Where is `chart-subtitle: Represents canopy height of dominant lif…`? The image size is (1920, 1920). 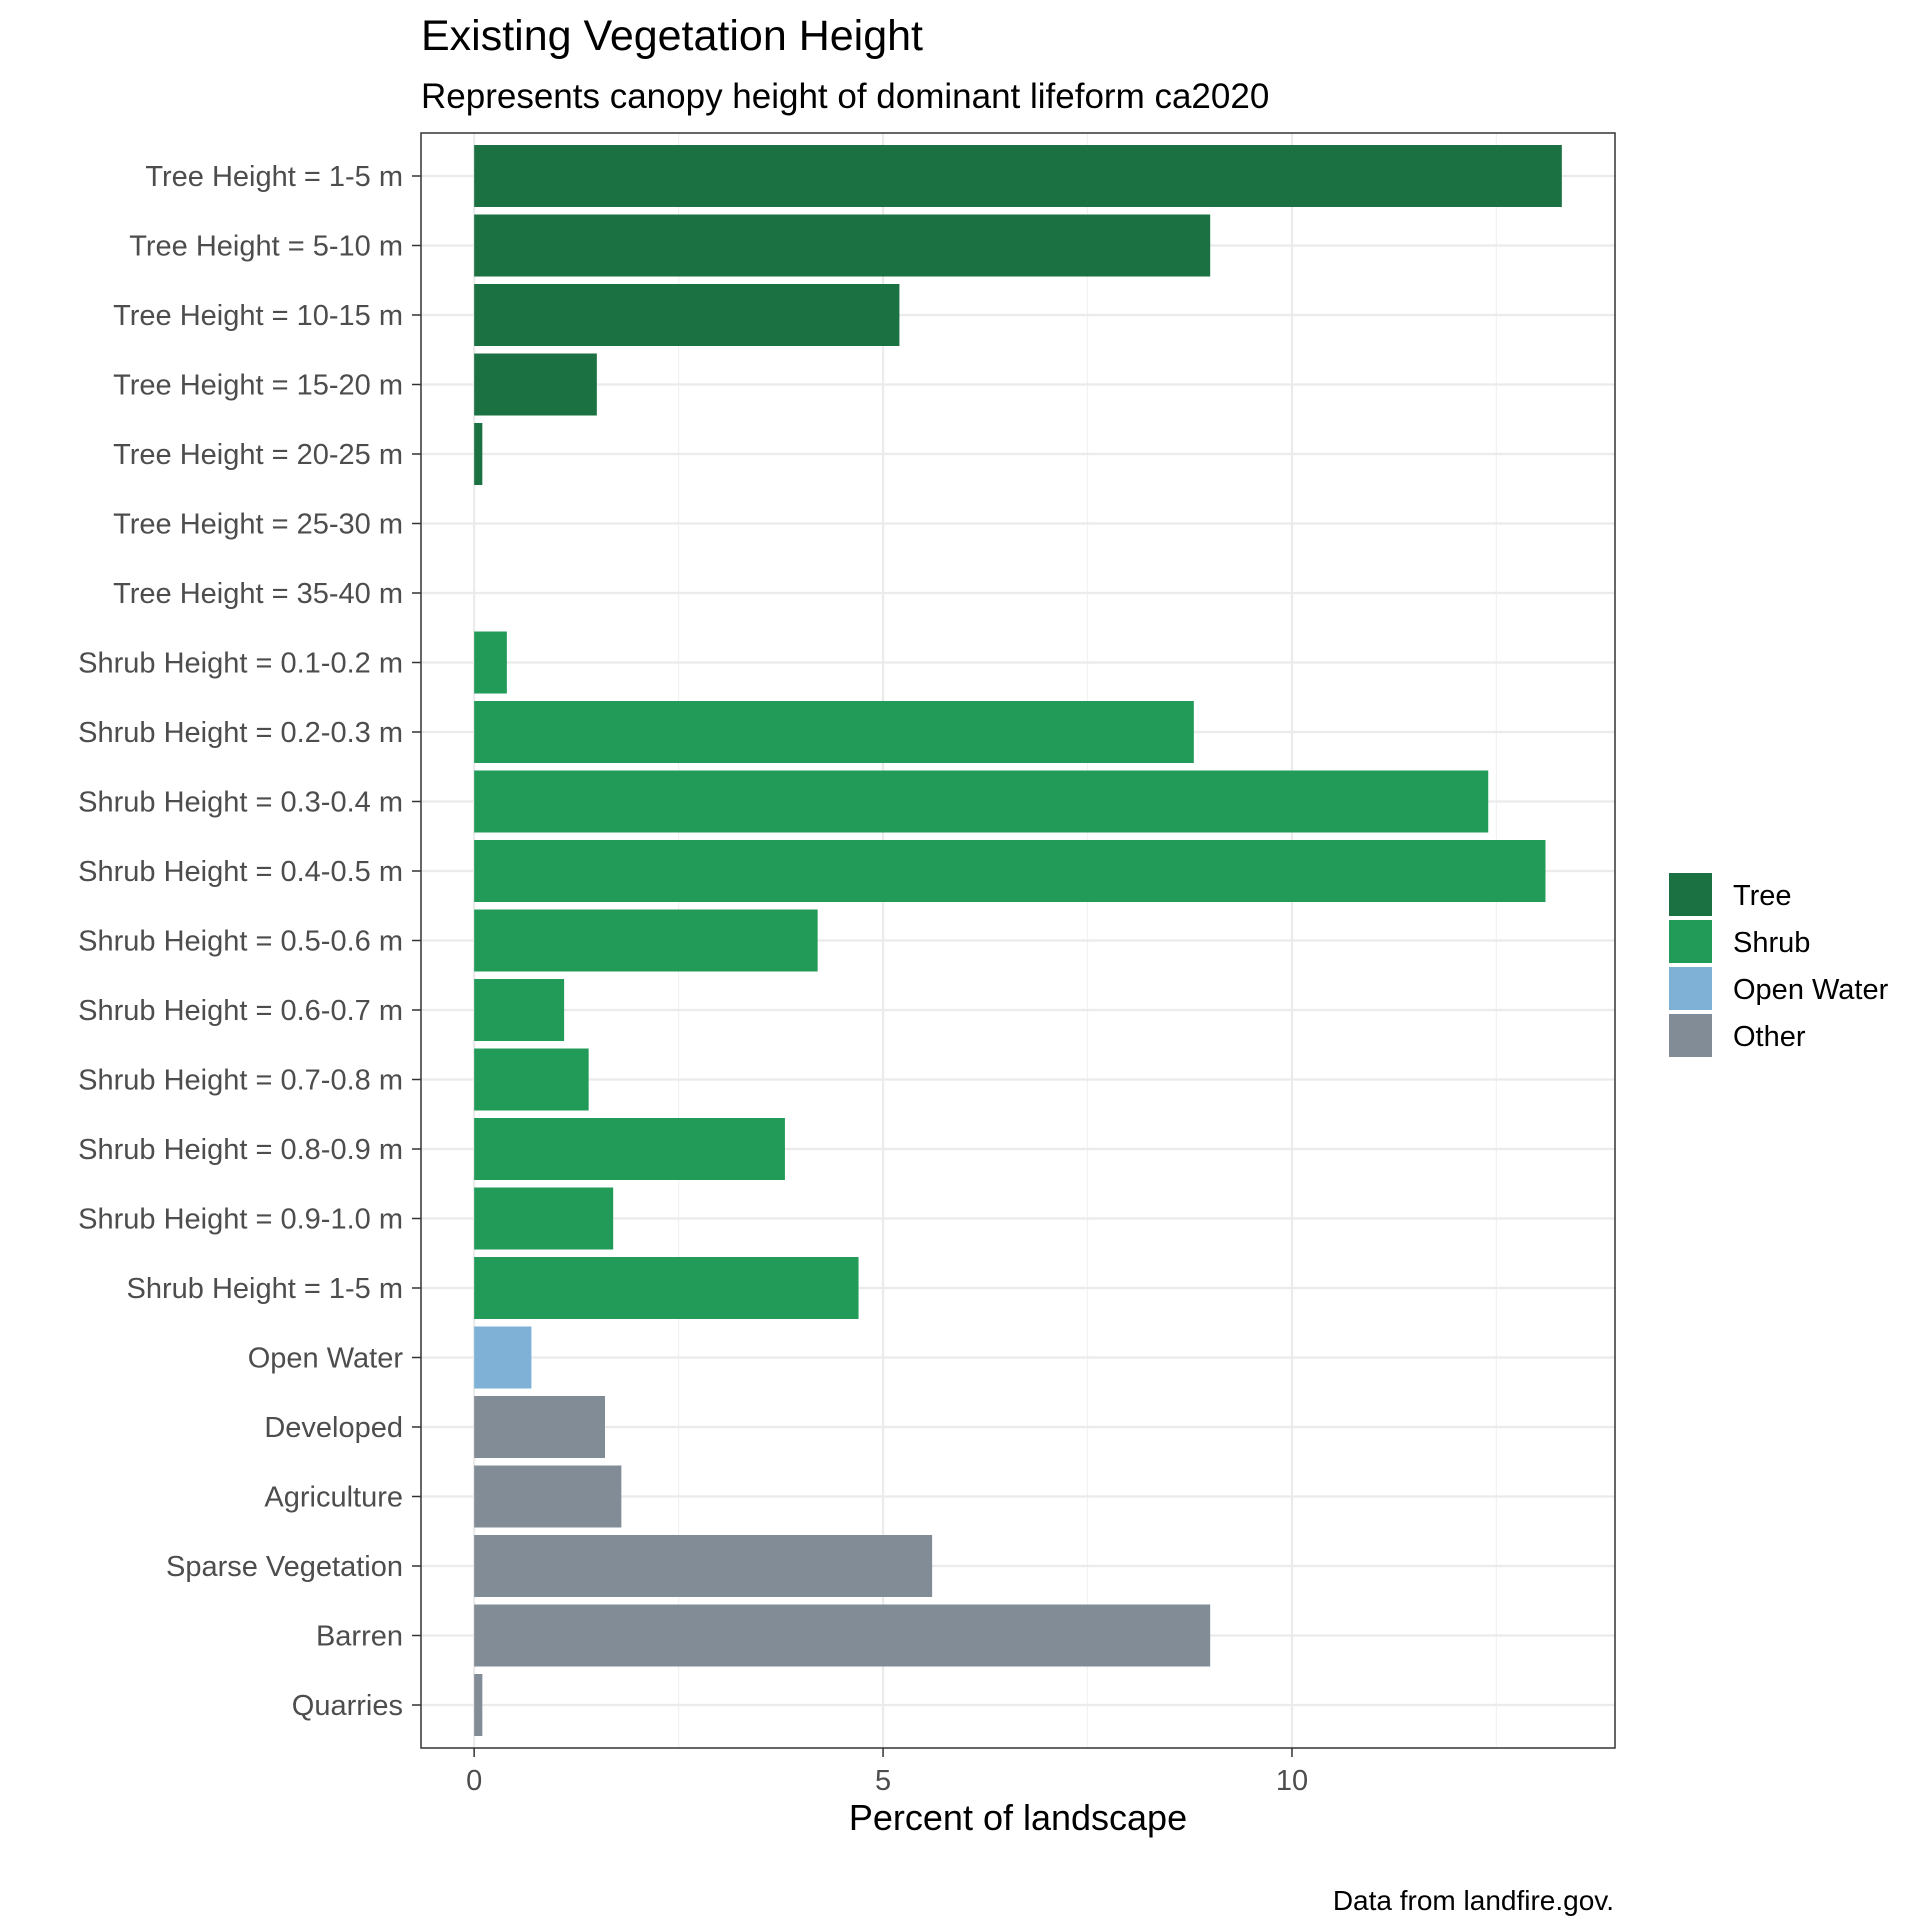 chart-subtitle: Represents canopy height of dominant lif… is located at coordinates (845, 96).